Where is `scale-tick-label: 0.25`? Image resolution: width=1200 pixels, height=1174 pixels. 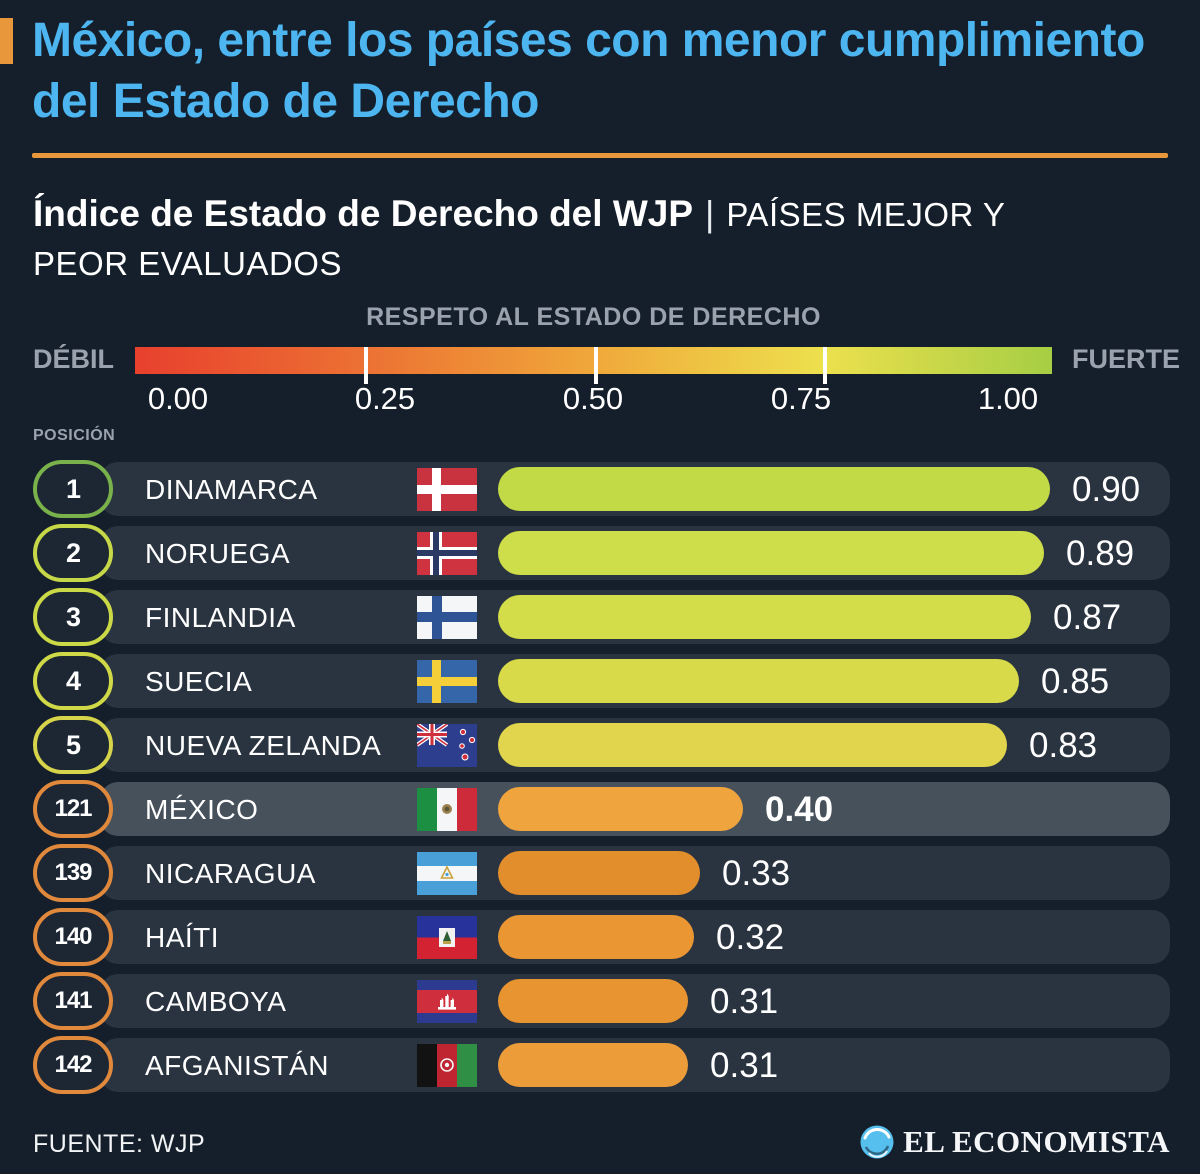 scale-tick-label: 0.25 is located at coordinates (385, 398).